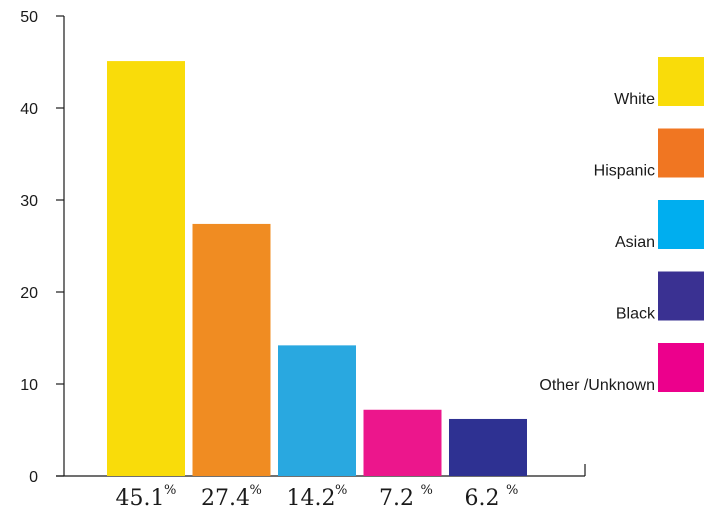 This screenshot has width=704, height=516. I want to click on bar-asian, so click(317, 410).